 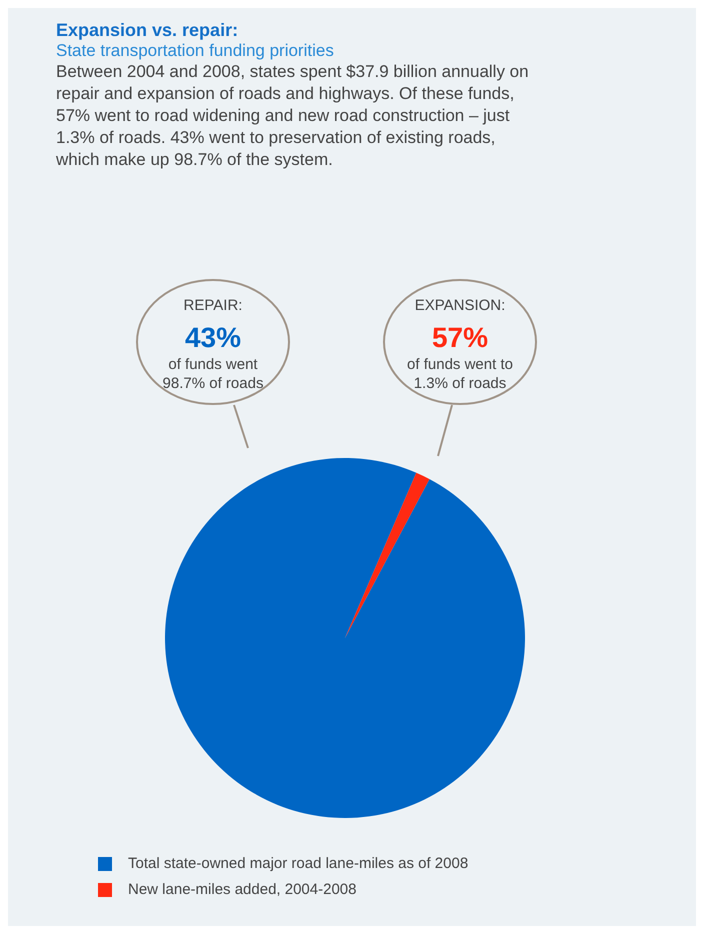 I want to click on chart-subtitle: State transportation funding priorities, so click(x=195, y=51).